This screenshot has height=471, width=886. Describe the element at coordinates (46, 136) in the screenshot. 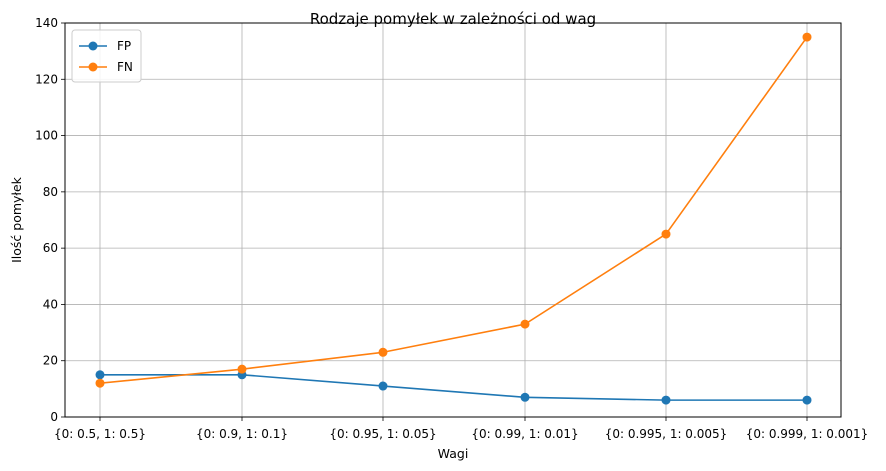

I see `y-tick-label: 100` at that location.